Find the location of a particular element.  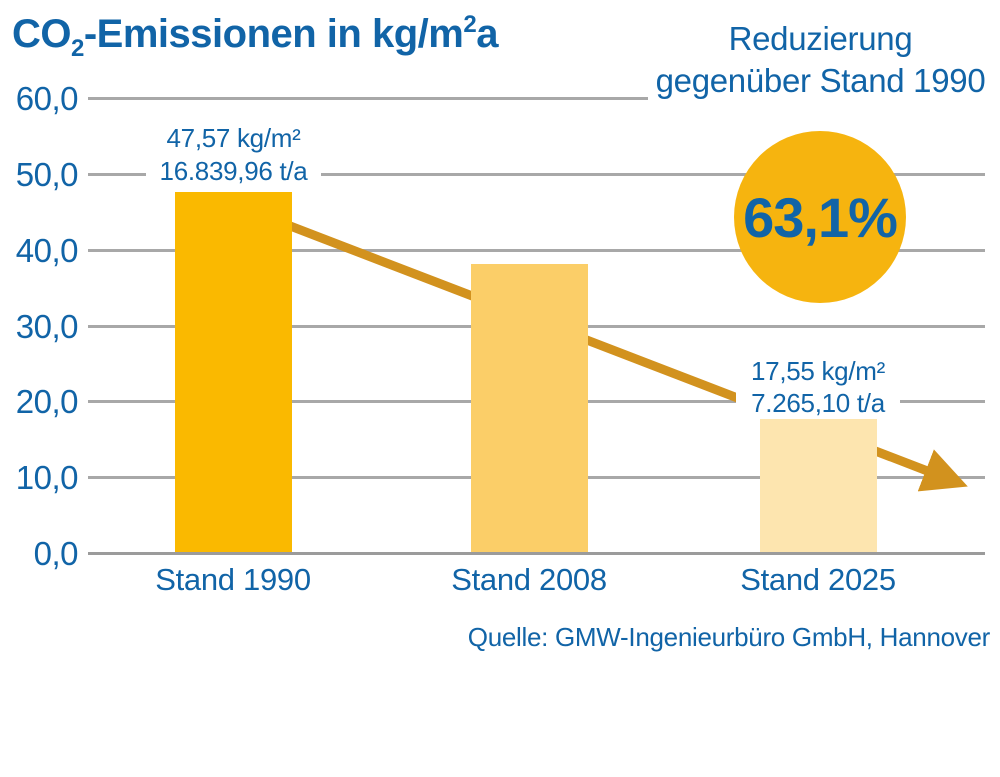

reduction-caption: Reduzierung gegenüber Stand 1990 is located at coordinates (820, 60).